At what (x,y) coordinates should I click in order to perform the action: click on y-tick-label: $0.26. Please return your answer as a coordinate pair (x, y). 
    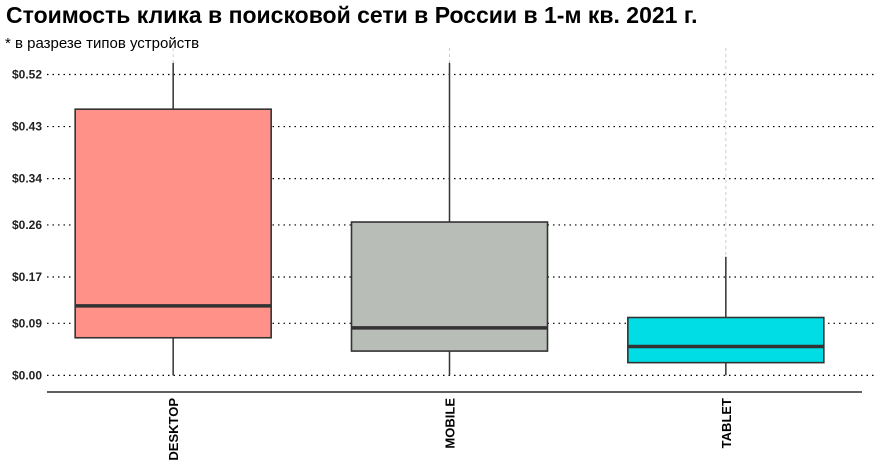
    Looking at the image, I should click on (27, 225).